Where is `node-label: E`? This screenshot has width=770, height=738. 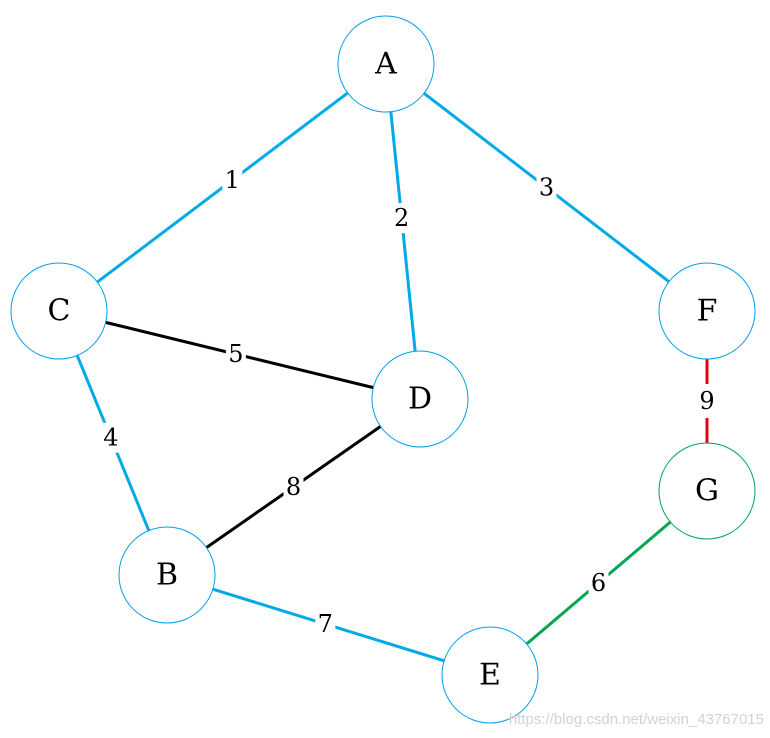 node-label: E is located at coordinates (490, 675).